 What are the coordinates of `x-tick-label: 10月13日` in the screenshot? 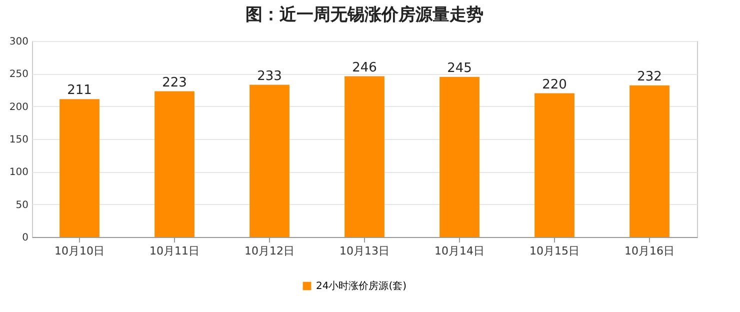 It's located at (365, 251).